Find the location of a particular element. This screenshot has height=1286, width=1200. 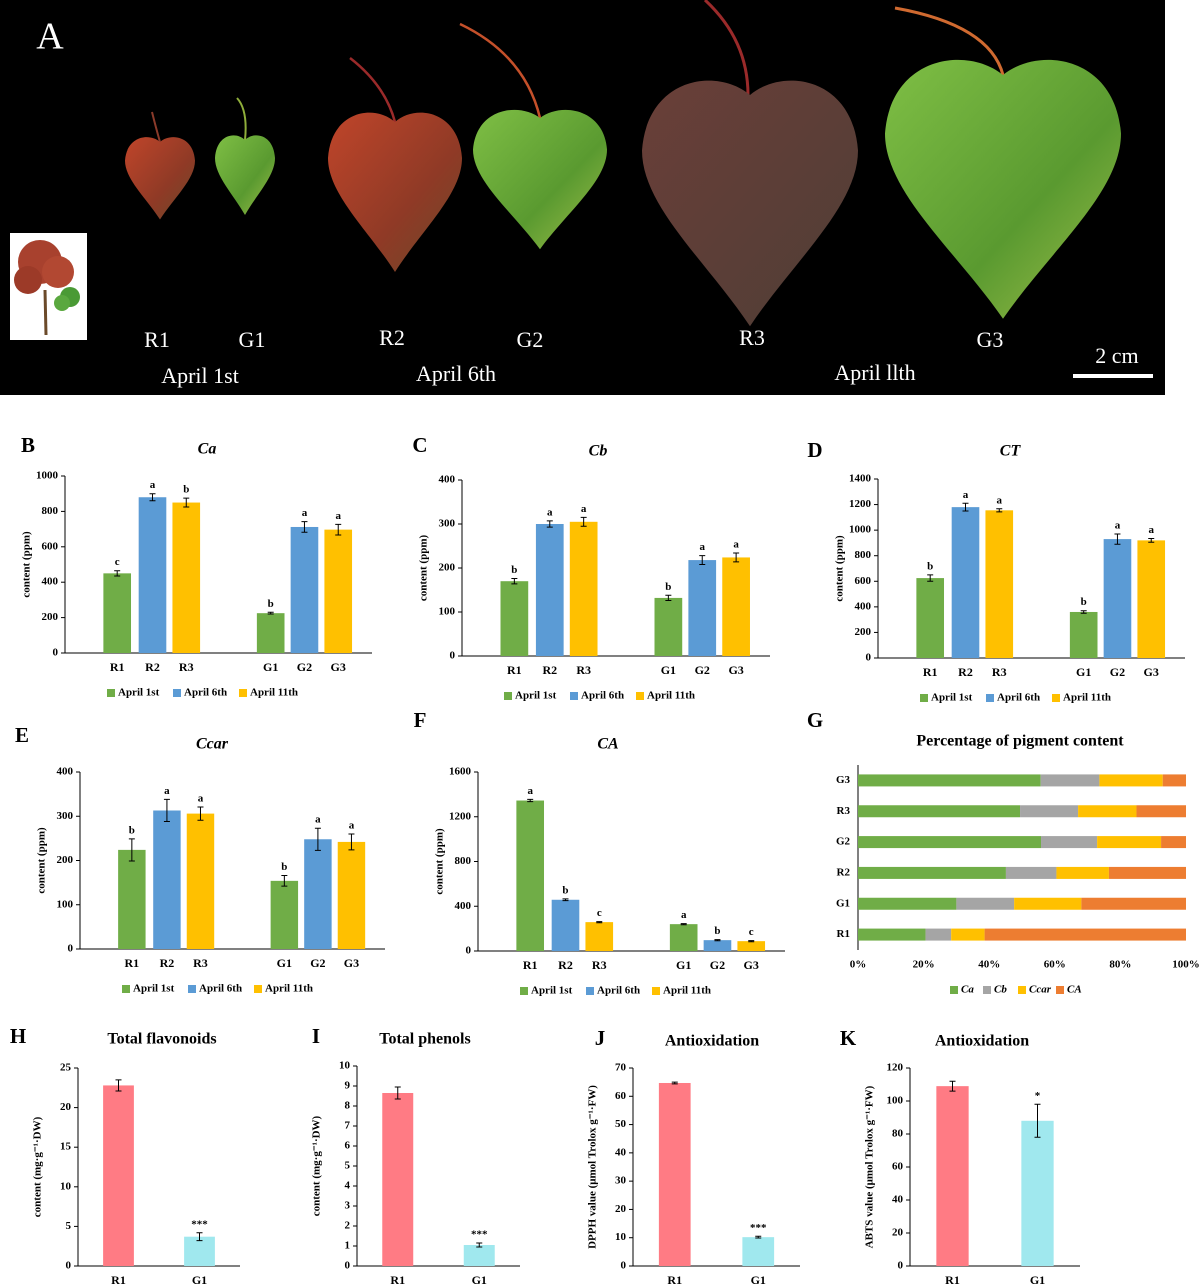

x-tick-label: R3 is located at coordinates (999, 672).